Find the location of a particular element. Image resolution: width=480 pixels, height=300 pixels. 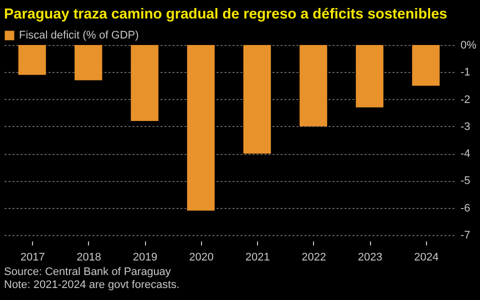

y-tick-label: -4 is located at coordinates (465, 154).